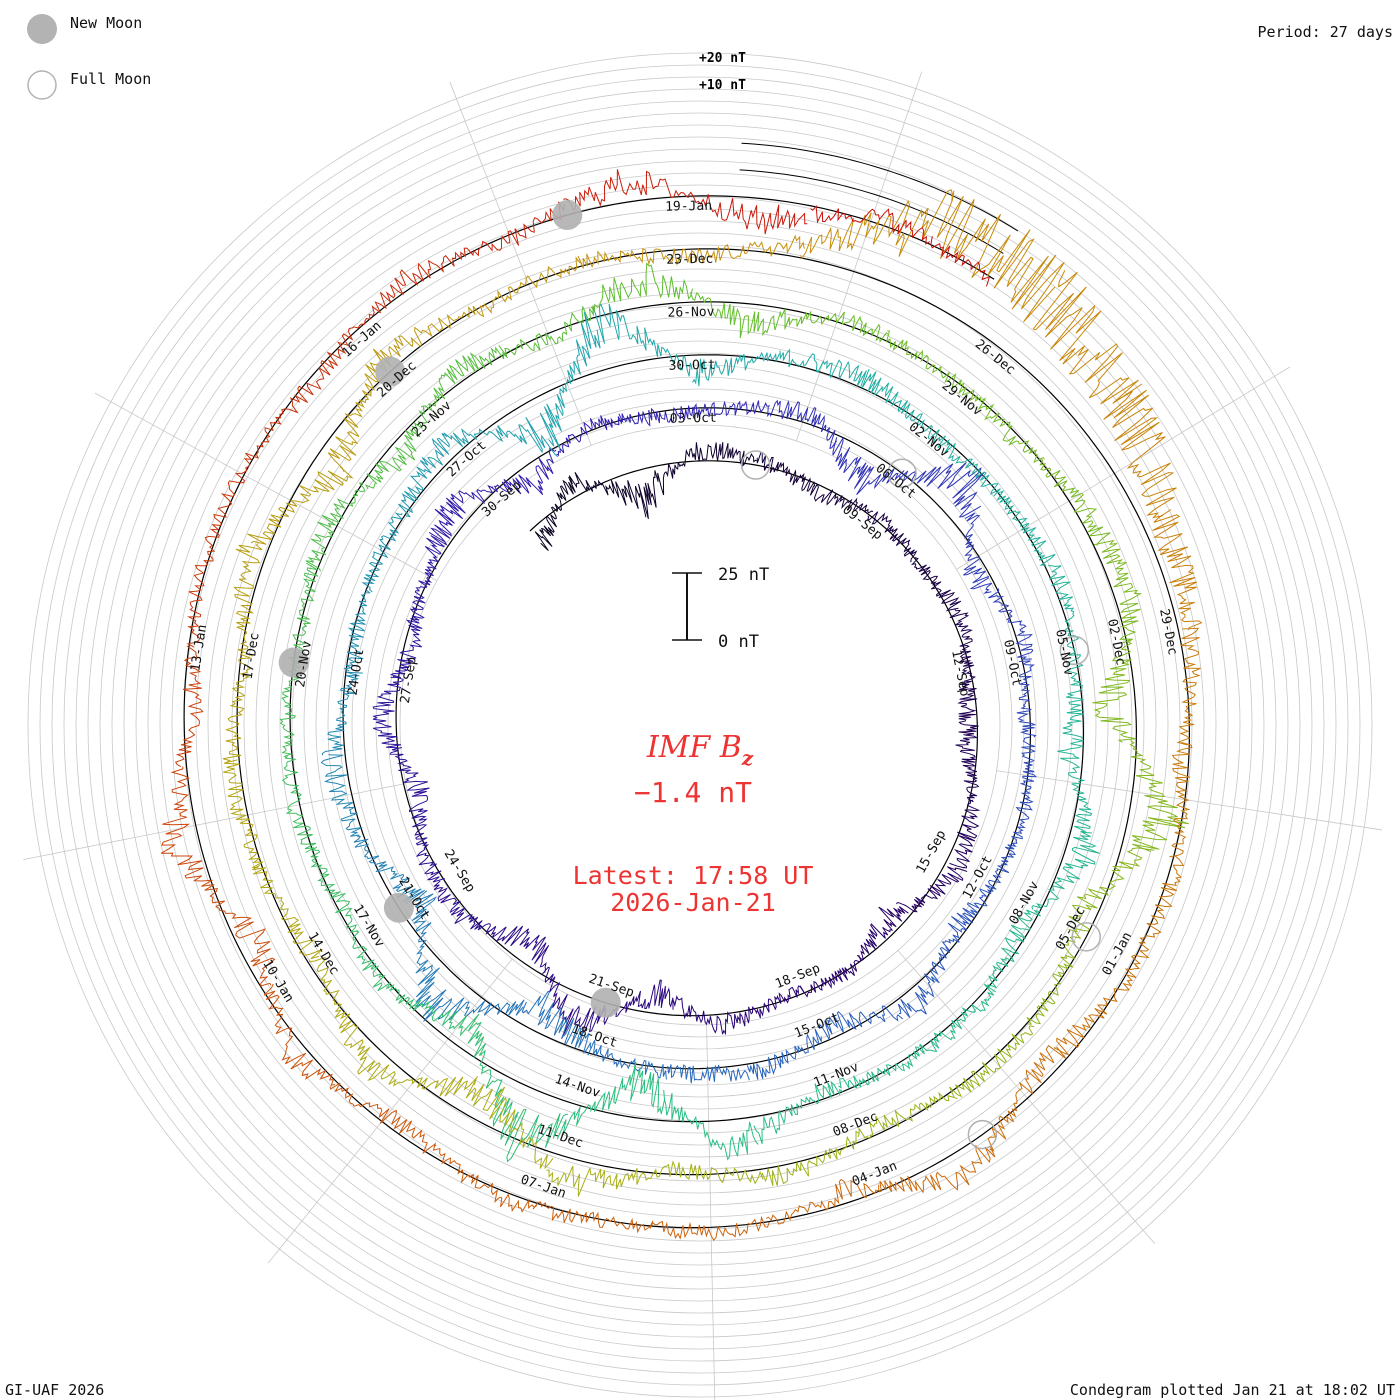 This screenshot has height=1400, width=1400. I want to click on current-value: −1.4 nT, so click(693, 792).